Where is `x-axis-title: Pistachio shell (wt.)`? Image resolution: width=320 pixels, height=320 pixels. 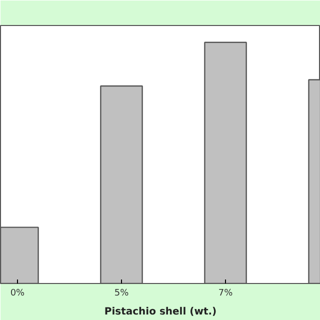
x-axis-title: Pistachio shell (wt.) is located at coordinates (160, 312).